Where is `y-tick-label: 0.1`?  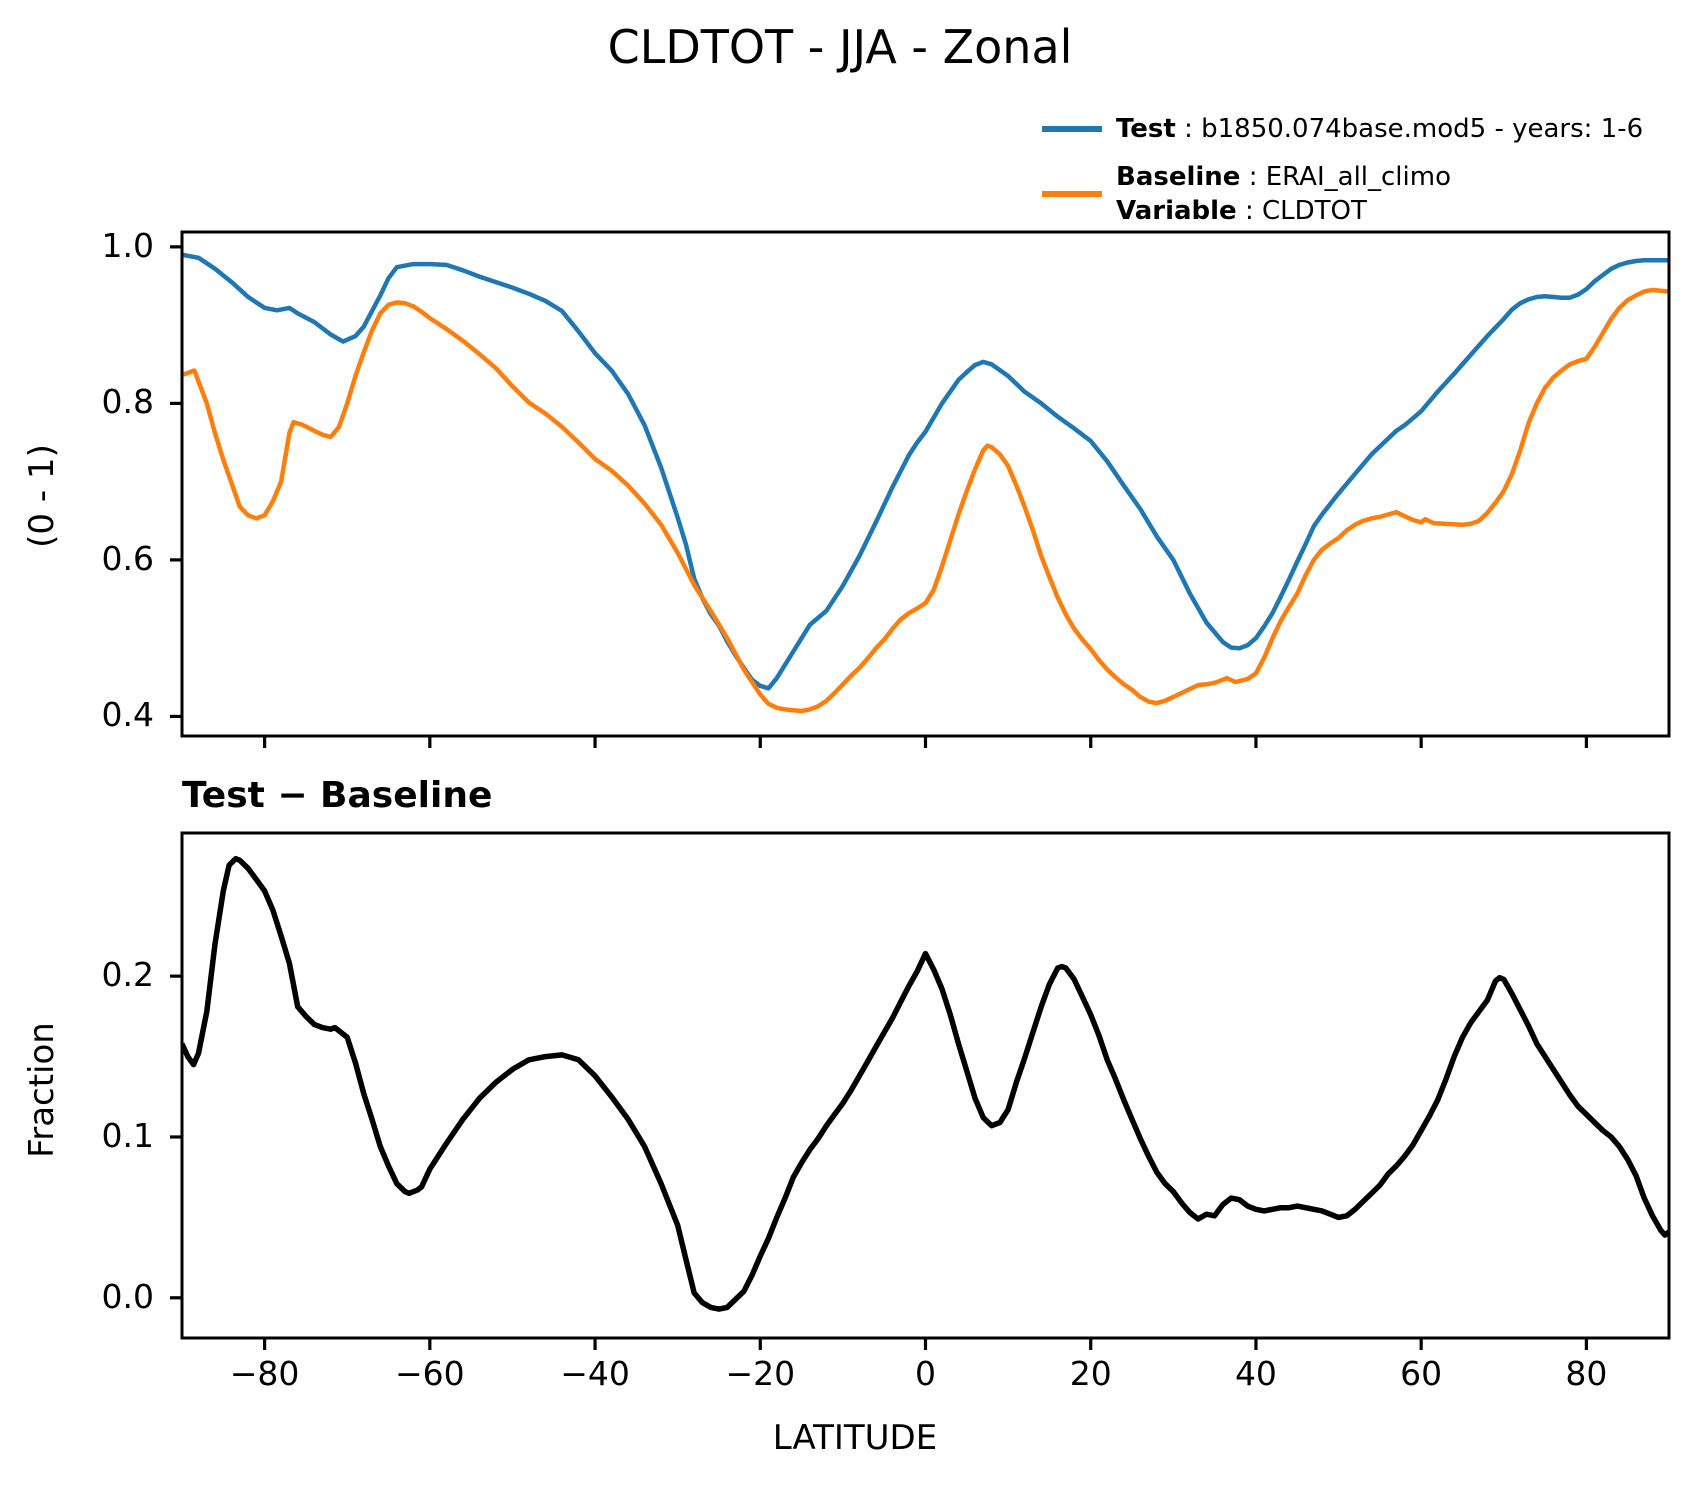
y-tick-label: 0.1 is located at coordinates (127, 1135).